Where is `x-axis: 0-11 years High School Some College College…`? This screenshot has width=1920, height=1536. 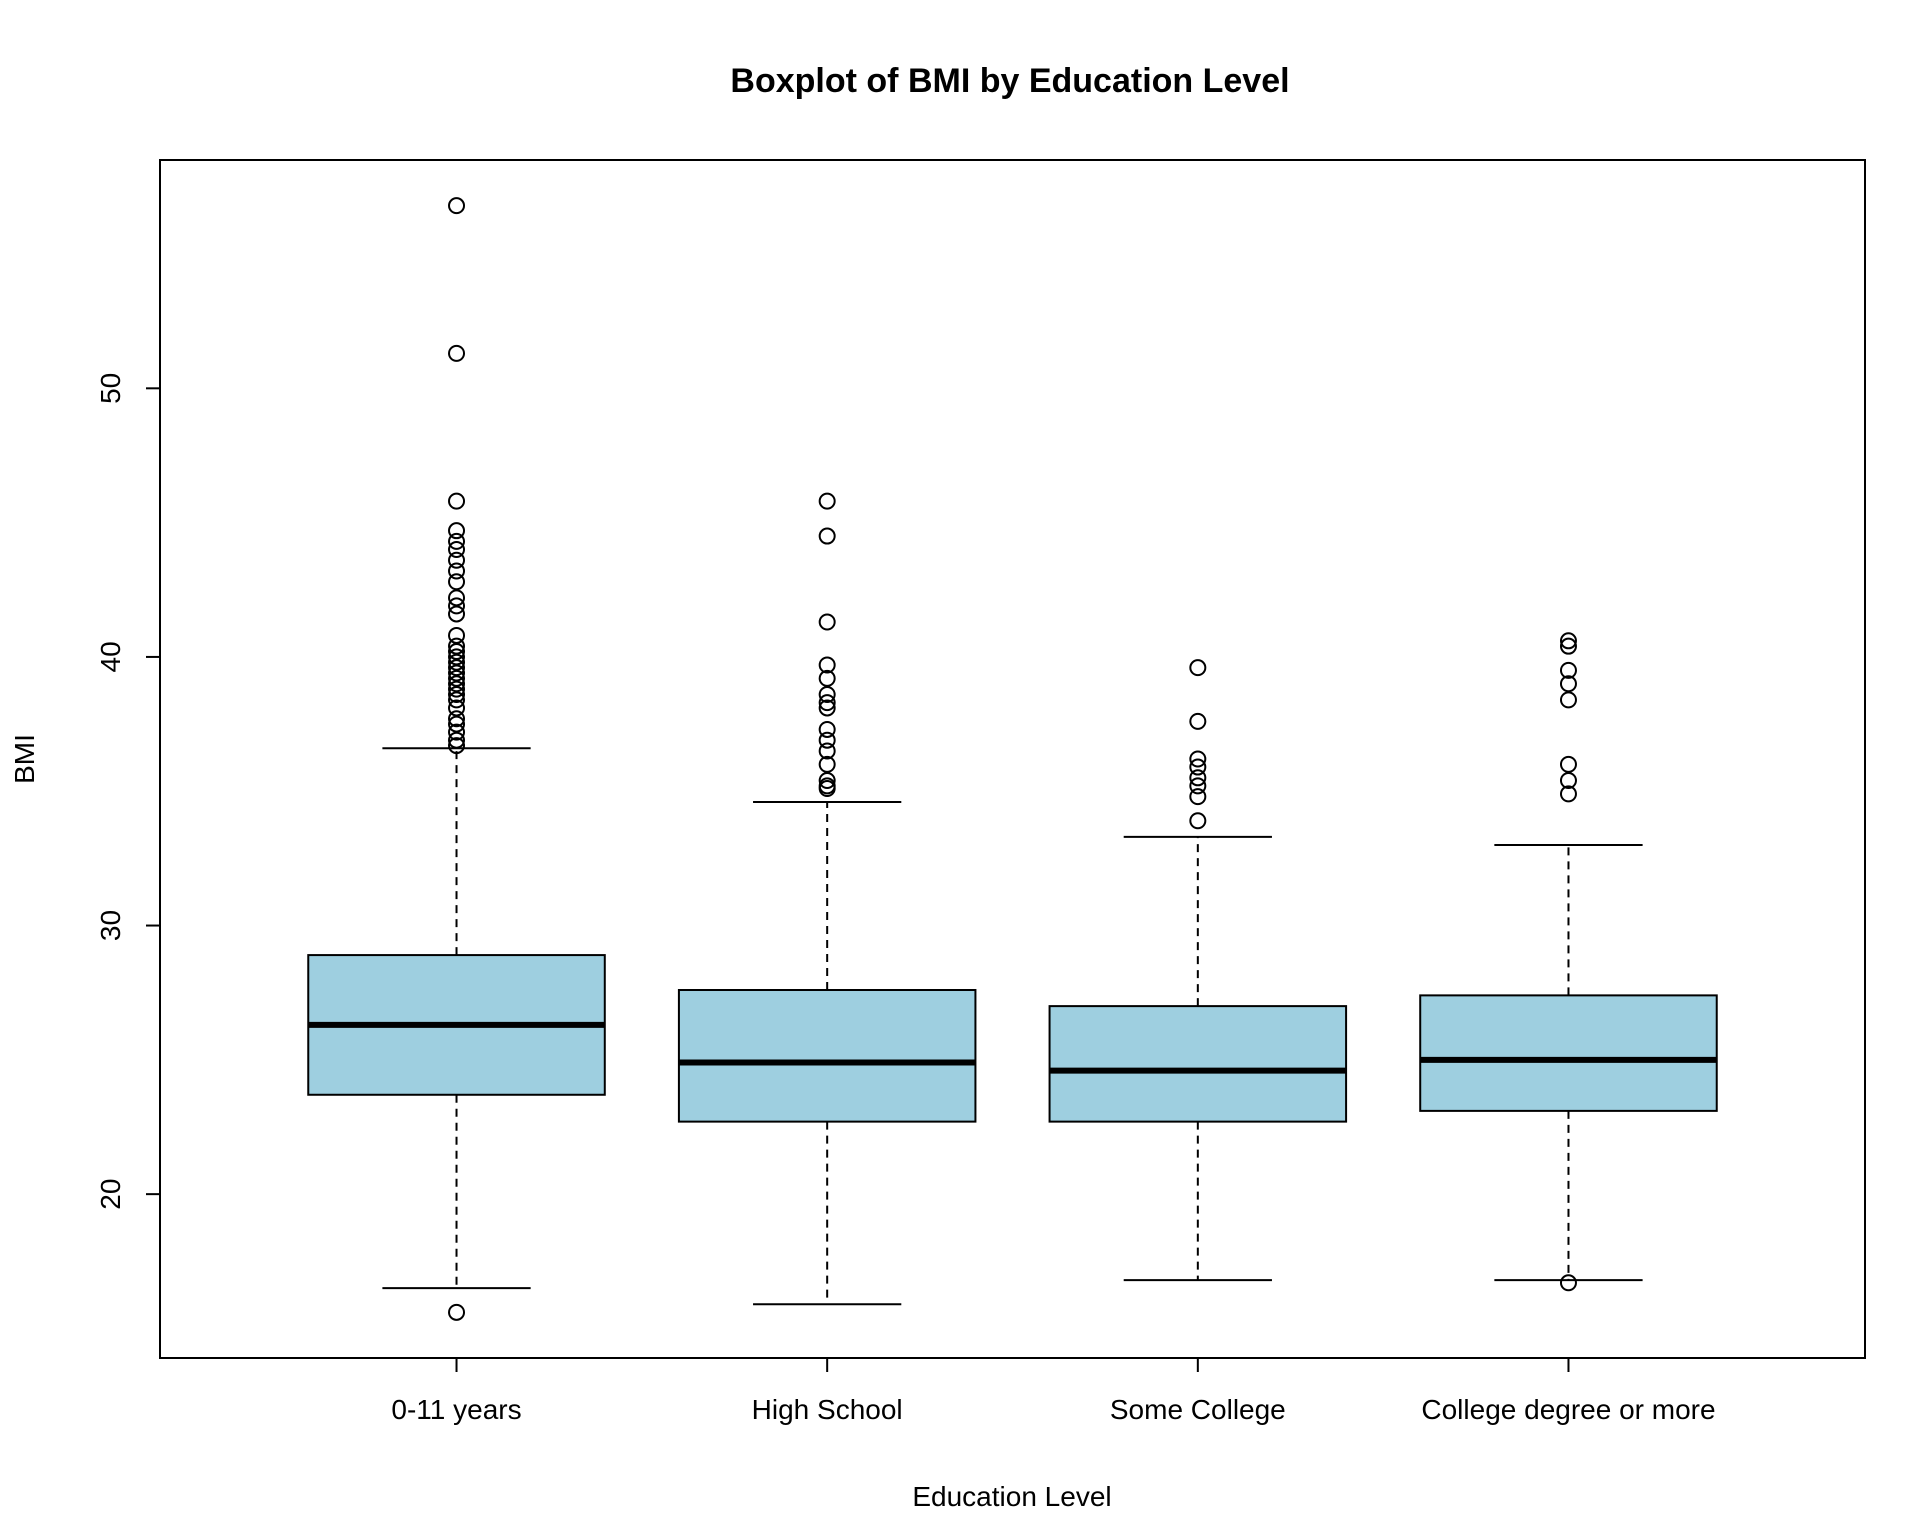
x-axis: 0-11 years High School Some College College… is located at coordinates (1053, 1391).